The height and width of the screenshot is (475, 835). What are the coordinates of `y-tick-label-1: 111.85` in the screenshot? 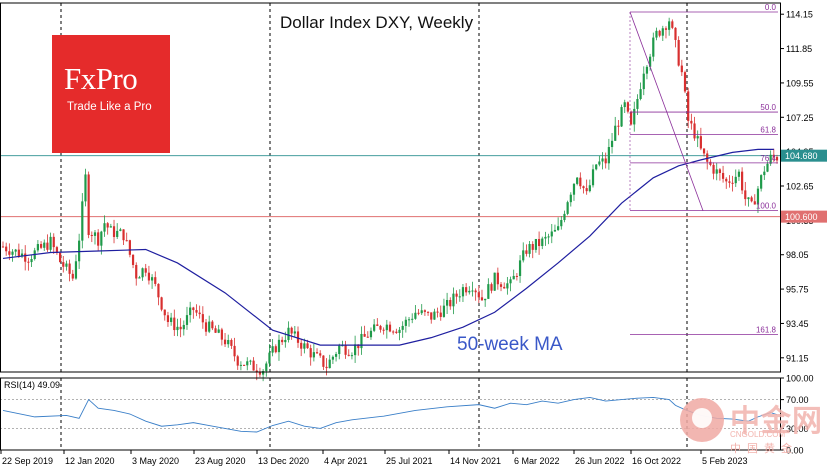 It's located at (799, 49).